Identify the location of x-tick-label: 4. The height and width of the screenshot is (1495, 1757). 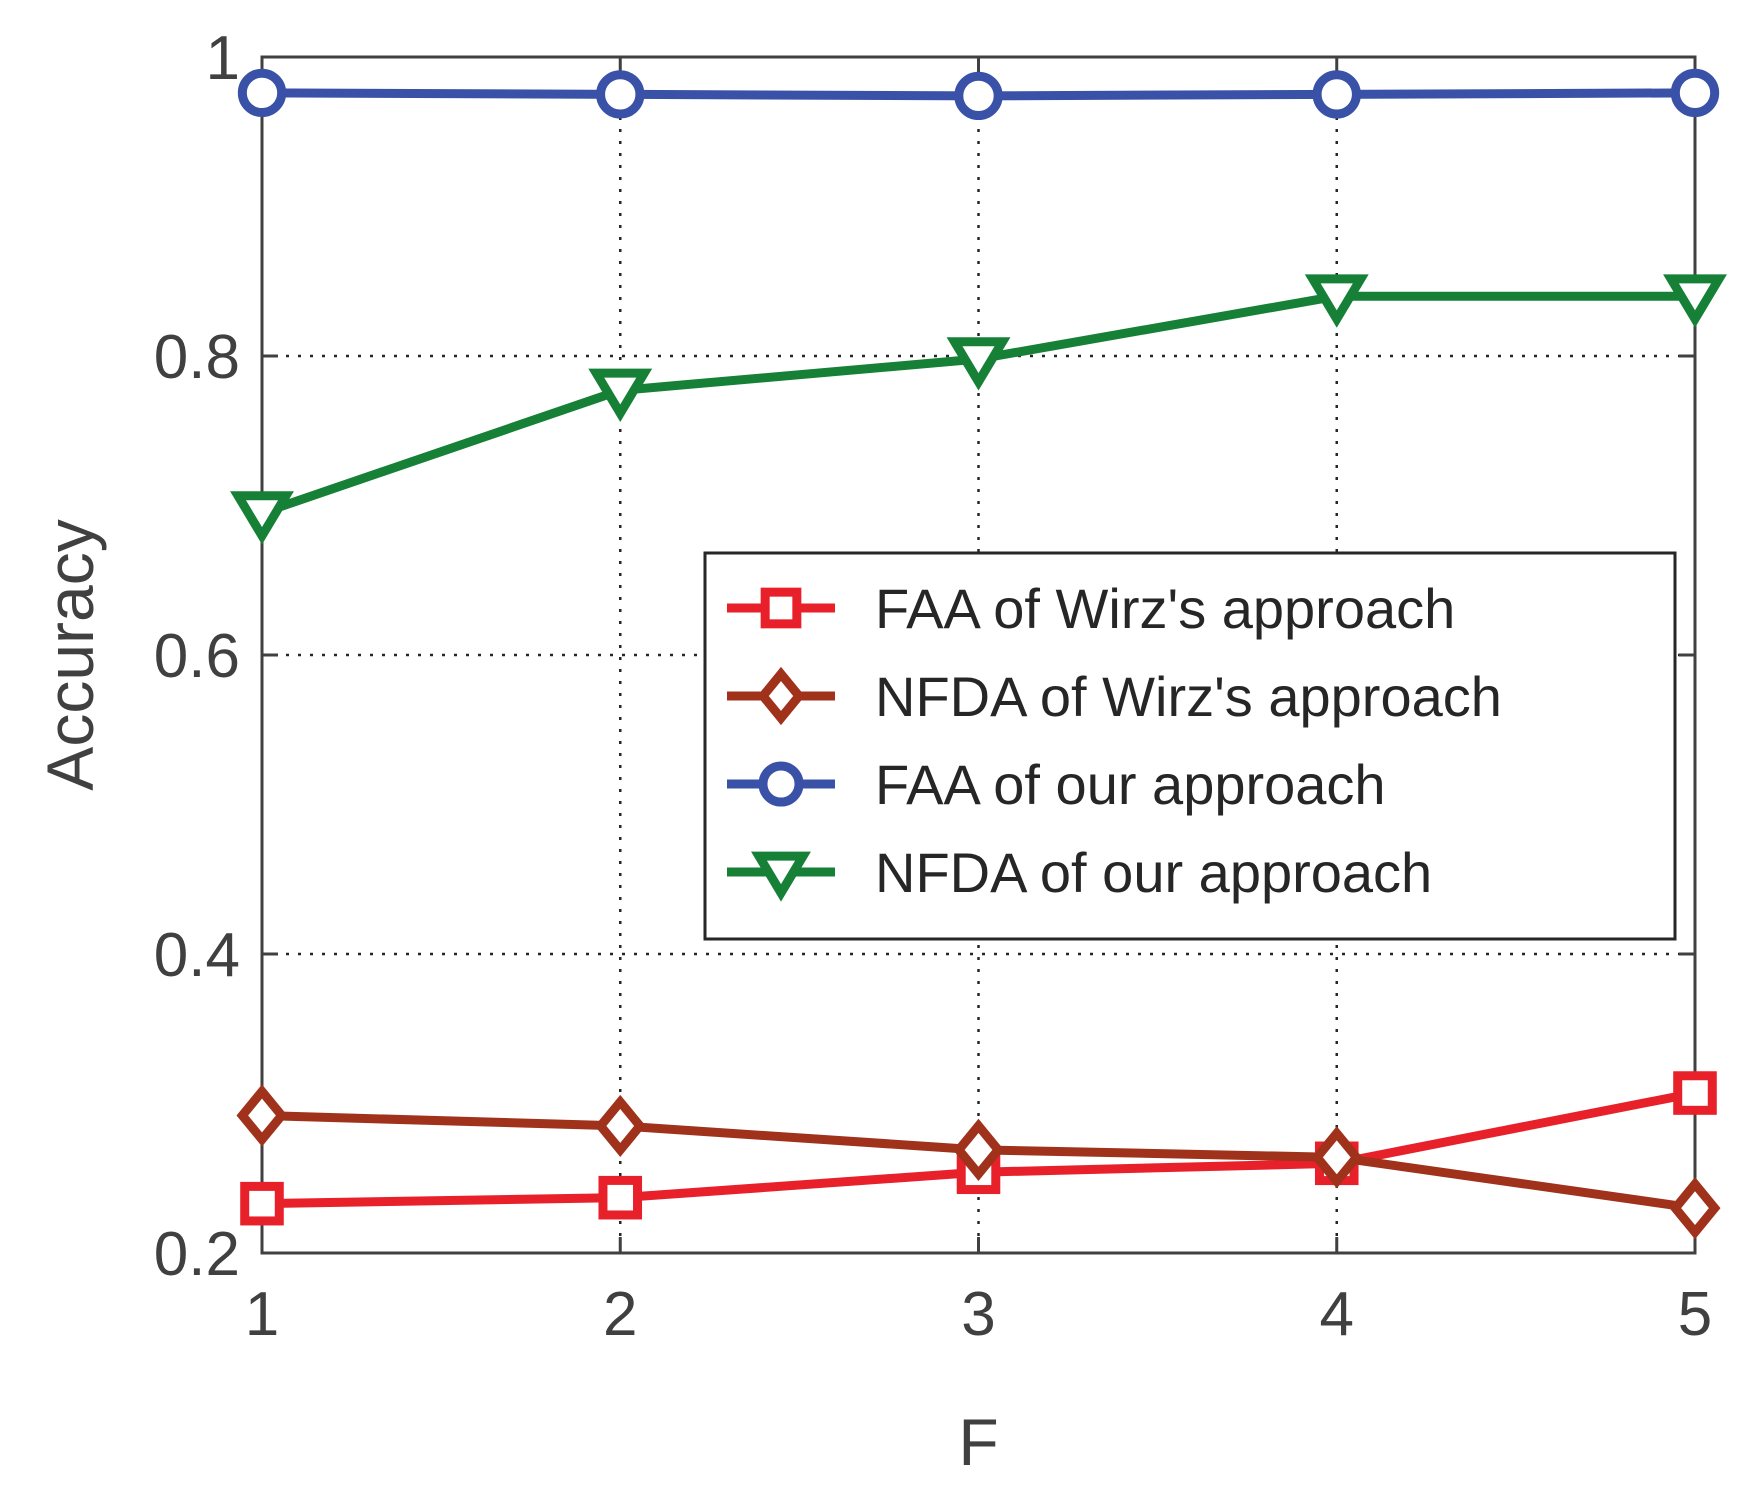
(1337, 1314).